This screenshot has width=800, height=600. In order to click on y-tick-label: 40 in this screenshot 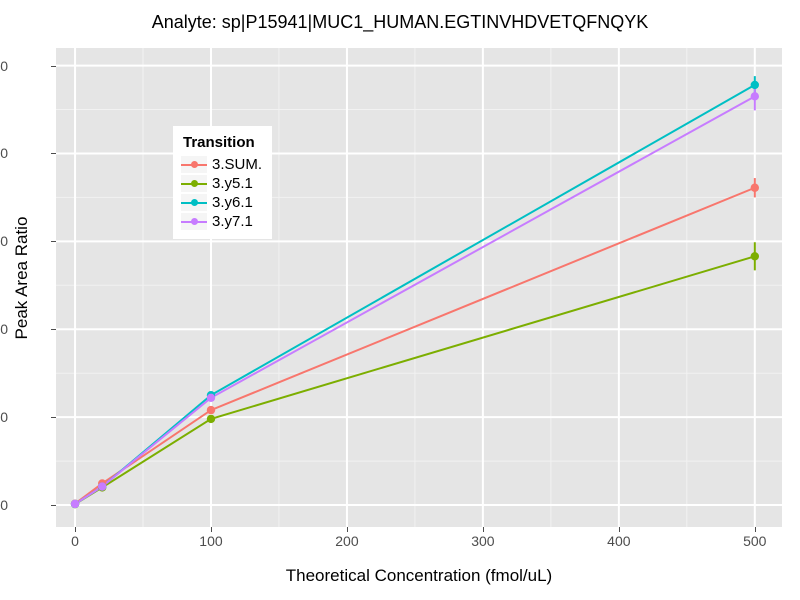, I will do `click(4, 153)`.